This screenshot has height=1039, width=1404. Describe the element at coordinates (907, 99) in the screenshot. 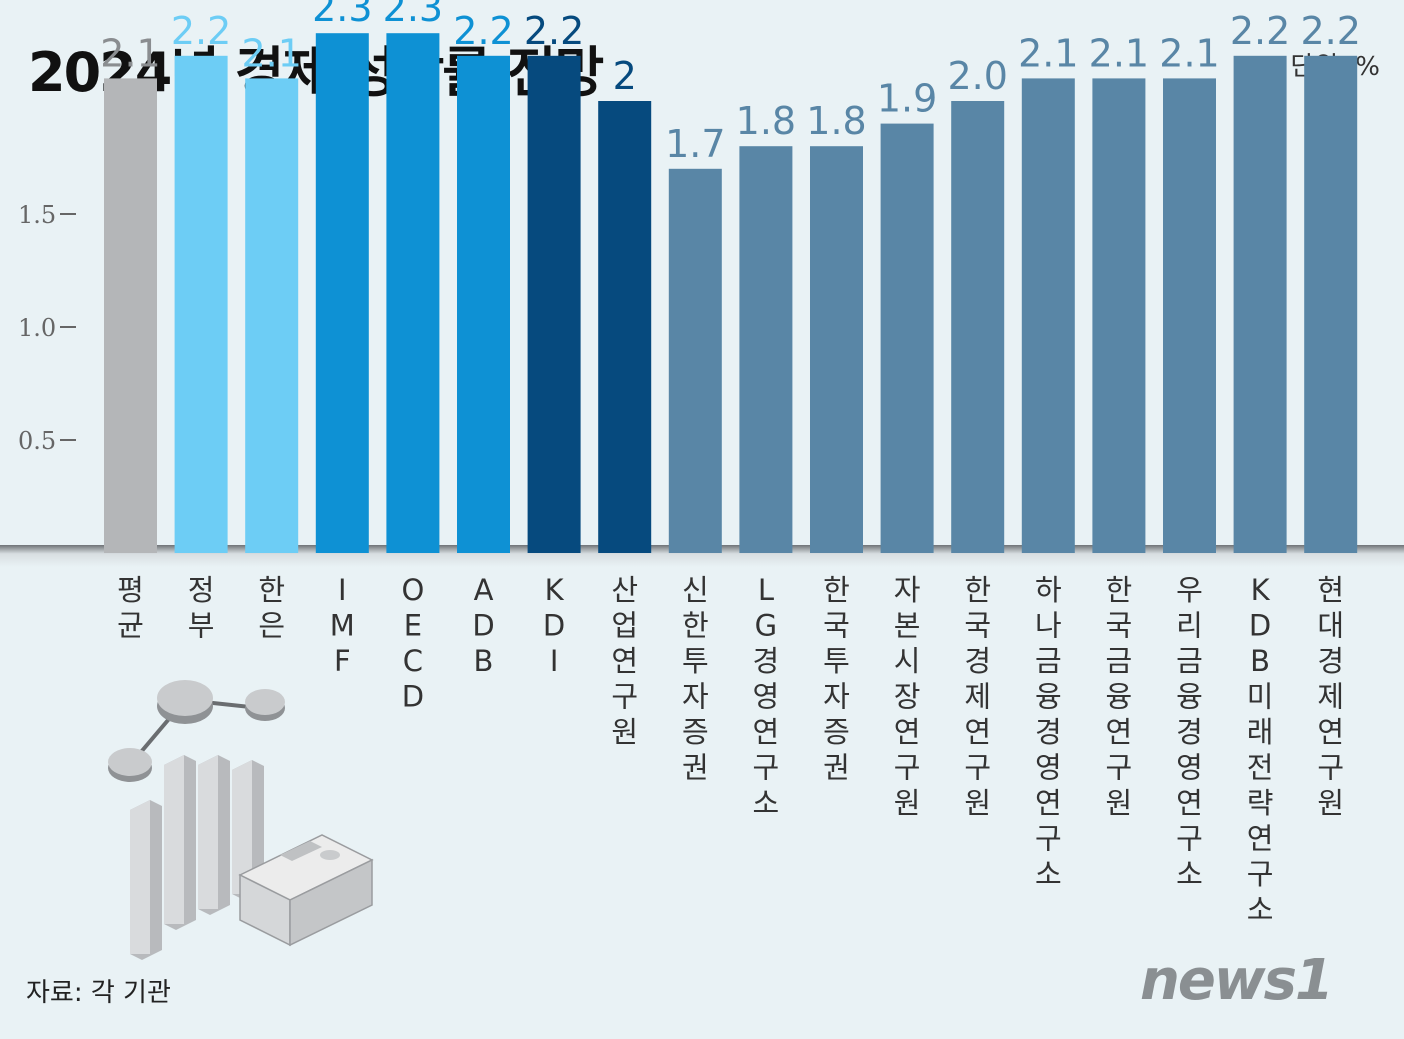

I see `value-label: 1.9` at that location.